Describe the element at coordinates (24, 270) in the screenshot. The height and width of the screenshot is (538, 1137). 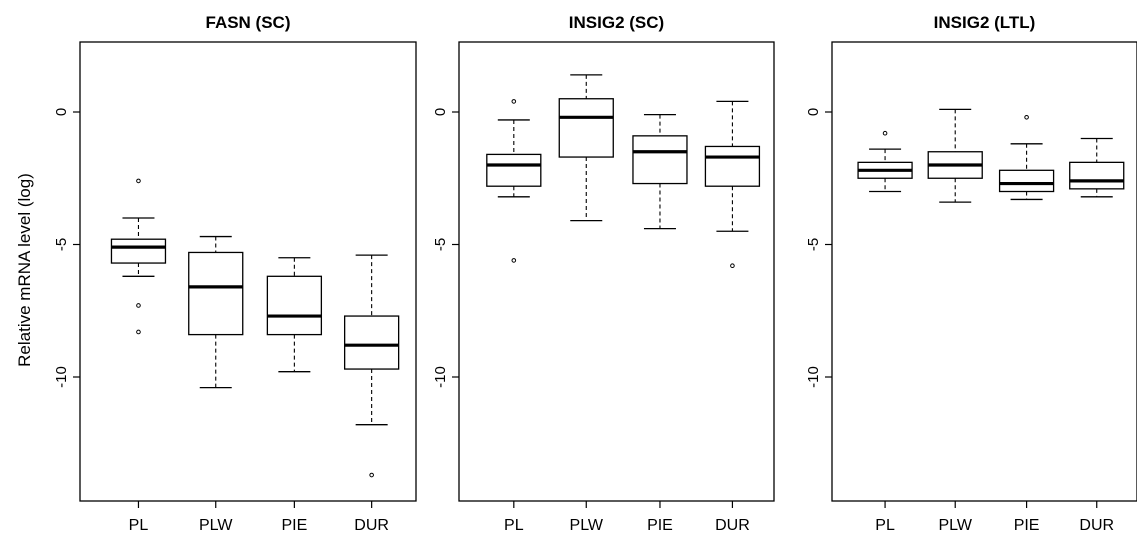
I see `y-axis-label: Relative mRNA level (log)` at that location.